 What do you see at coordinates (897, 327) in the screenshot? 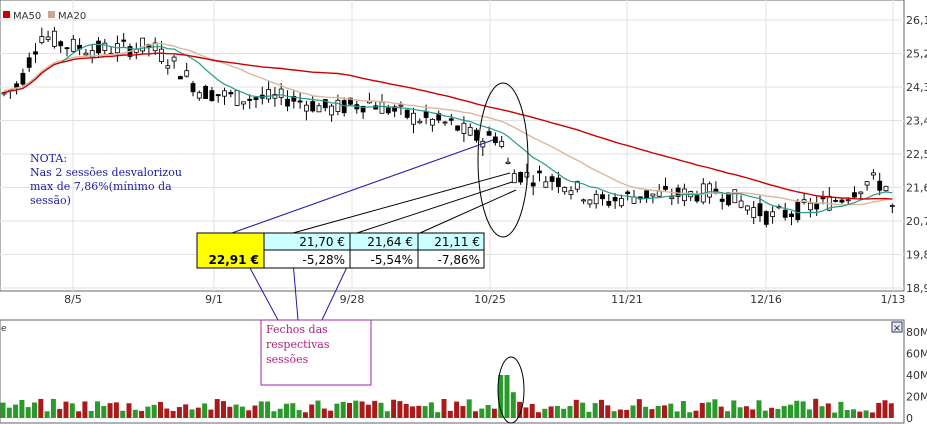
I see `close-volume-button: ×` at bounding box center [897, 327].